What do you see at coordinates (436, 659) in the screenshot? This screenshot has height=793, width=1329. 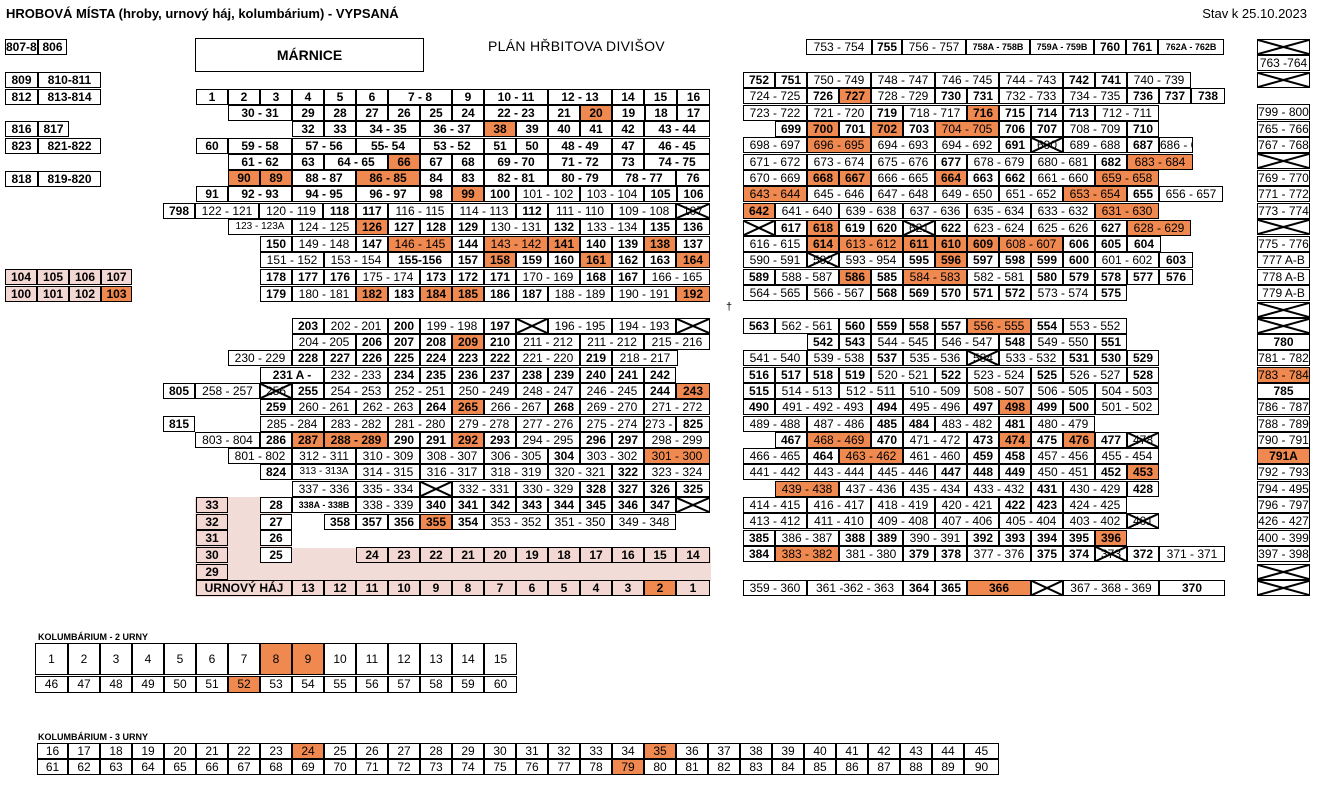 I see `plot-cell: 13` at bounding box center [436, 659].